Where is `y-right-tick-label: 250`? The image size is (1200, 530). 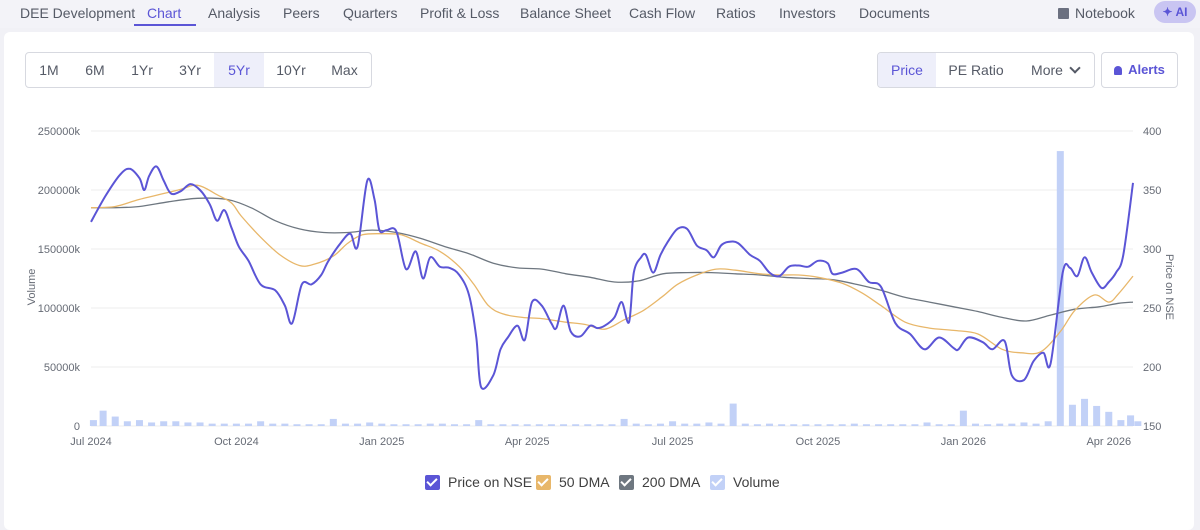
y-right-tick-label: 250 is located at coordinates (1152, 309).